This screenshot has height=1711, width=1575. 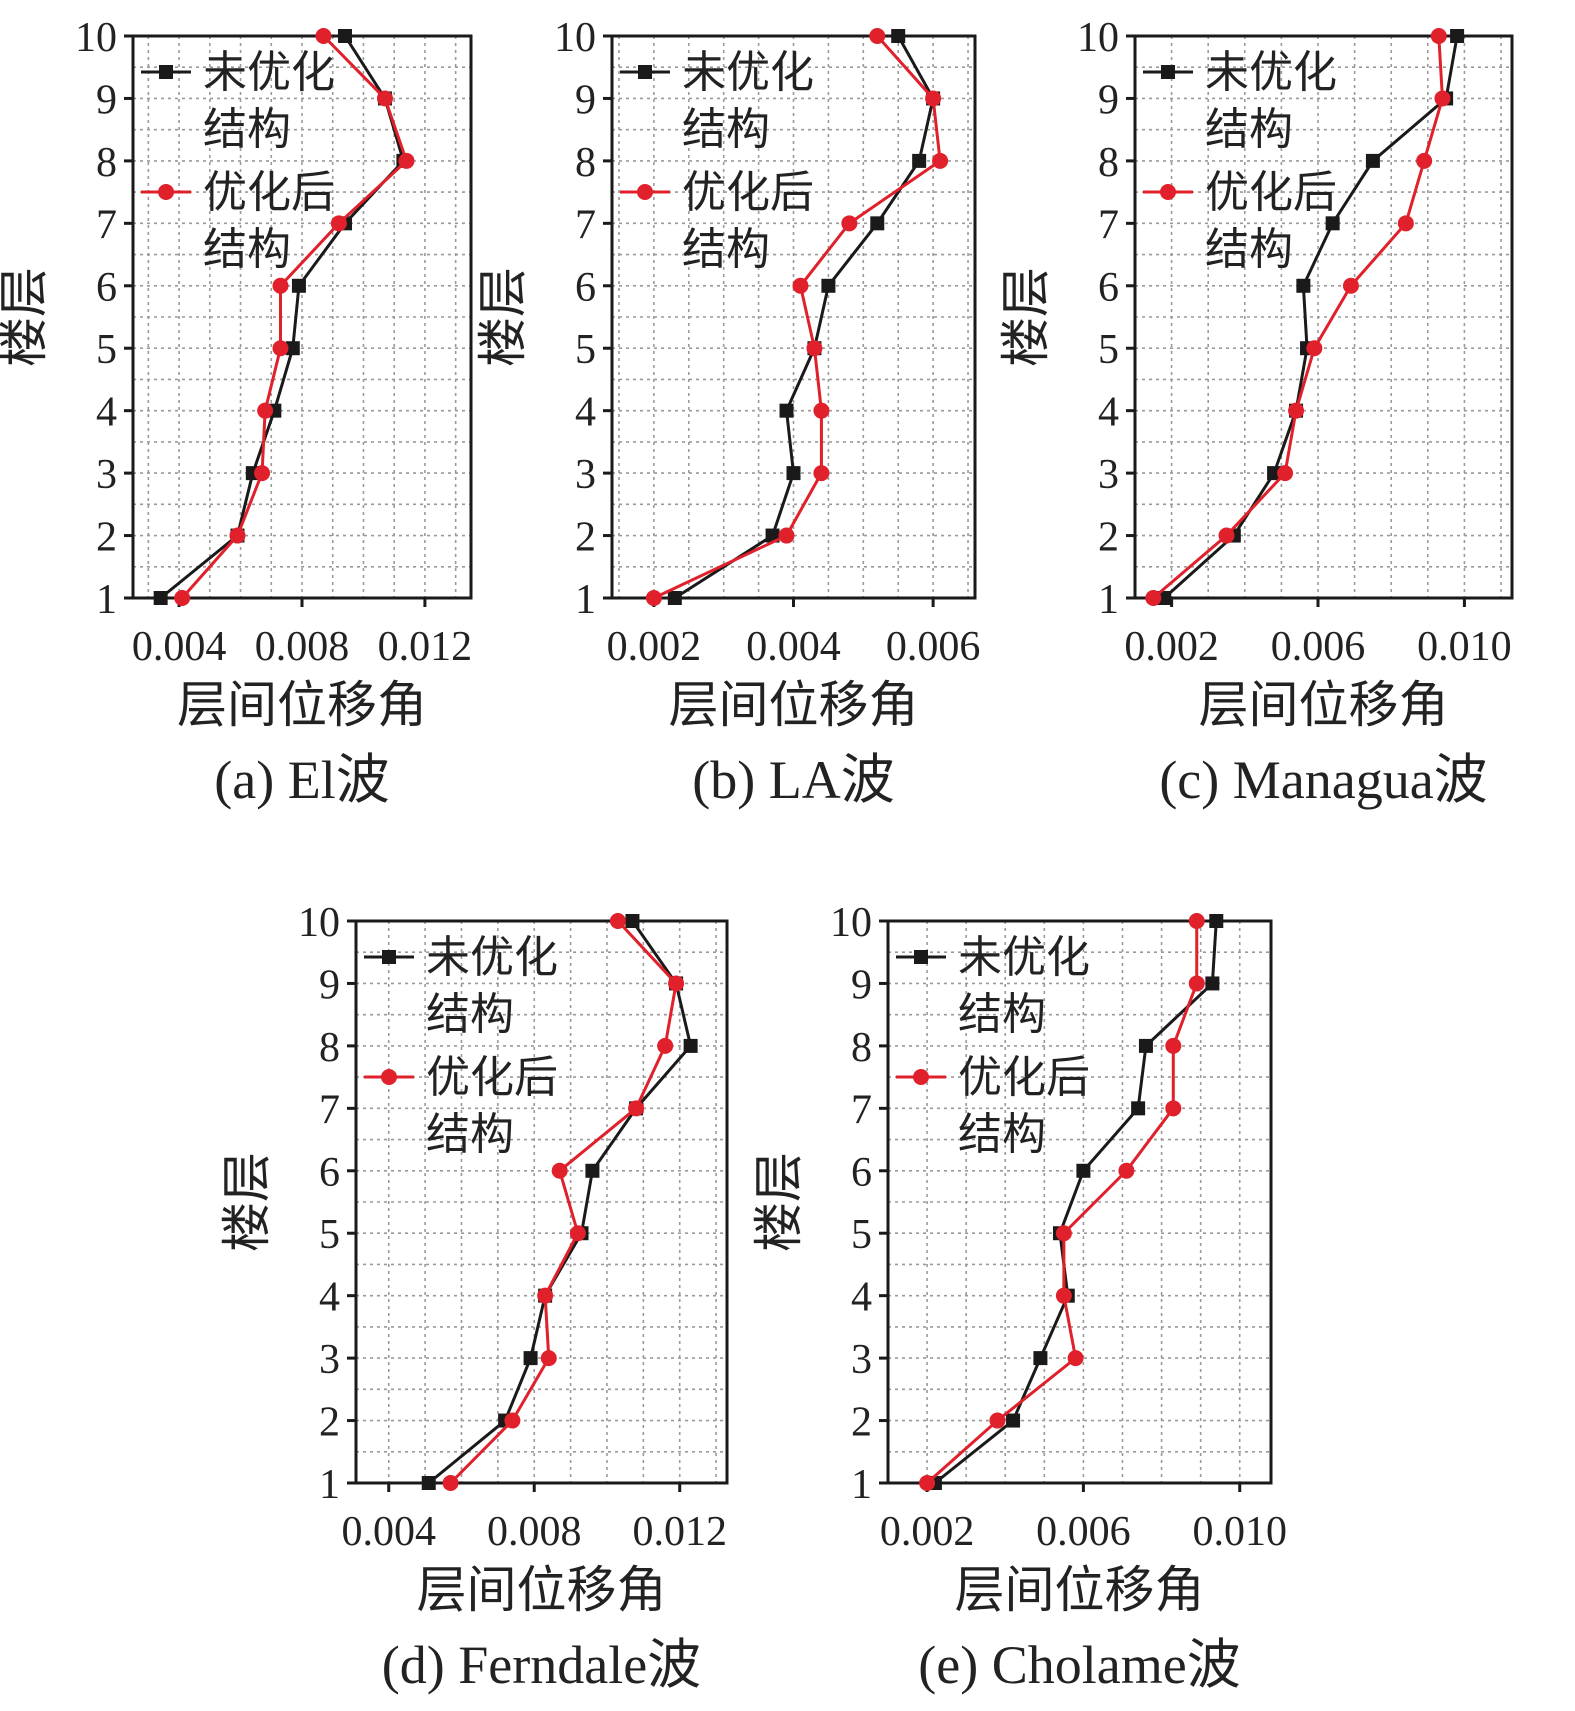 I want to click on x-tick-label: 0.006, so click(x=1318, y=647).